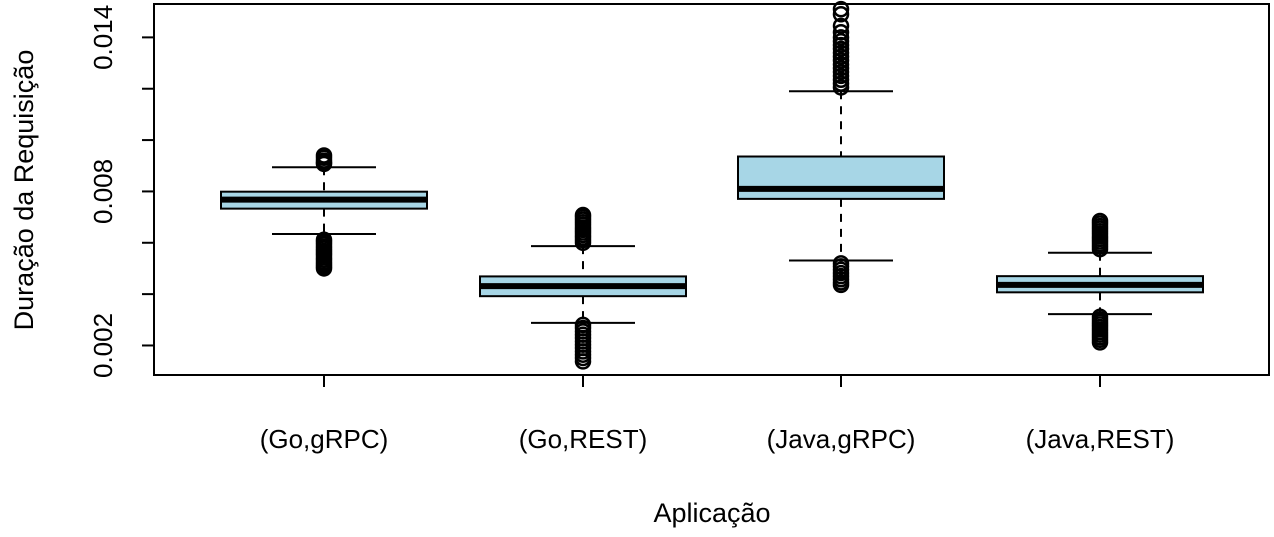 The height and width of the screenshot is (537, 1274). What do you see at coordinates (103, 345) in the screenshot?
I see `y-tick-label: 0.002` at bounding box center [103, 345].